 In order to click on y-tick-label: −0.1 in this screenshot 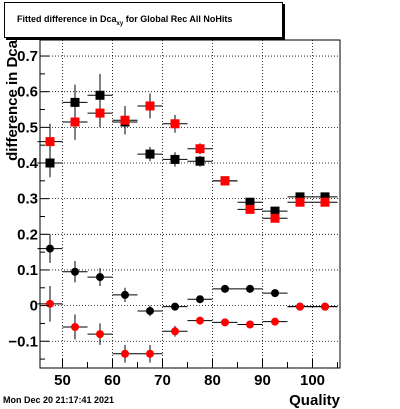, I will do `click(23, 341)`.